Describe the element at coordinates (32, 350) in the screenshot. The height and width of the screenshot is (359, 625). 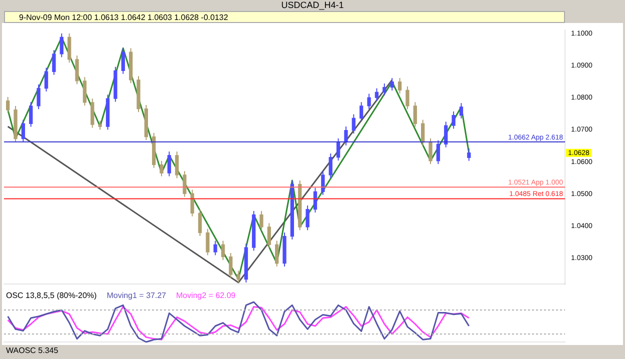
I see `text: WAOSC 5.345` at that location.